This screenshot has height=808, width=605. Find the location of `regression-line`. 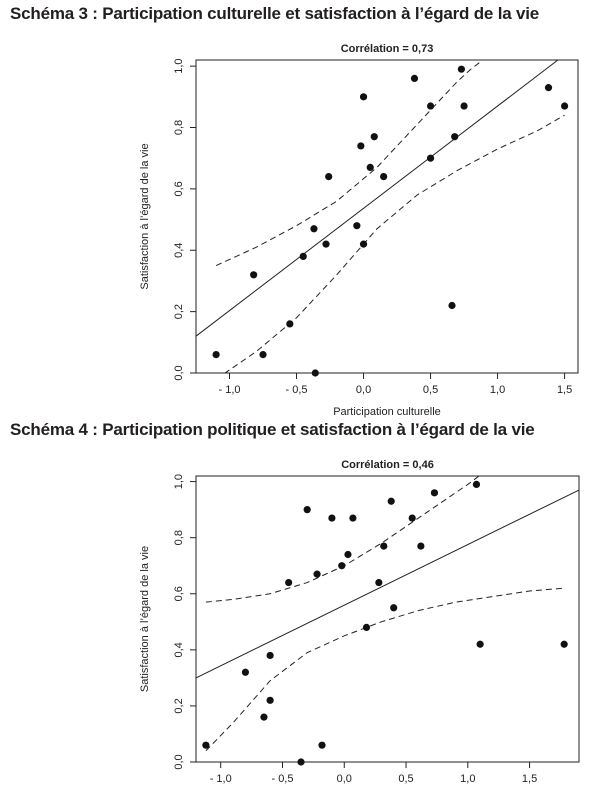

regression-line is located at coordinates (387, 584).